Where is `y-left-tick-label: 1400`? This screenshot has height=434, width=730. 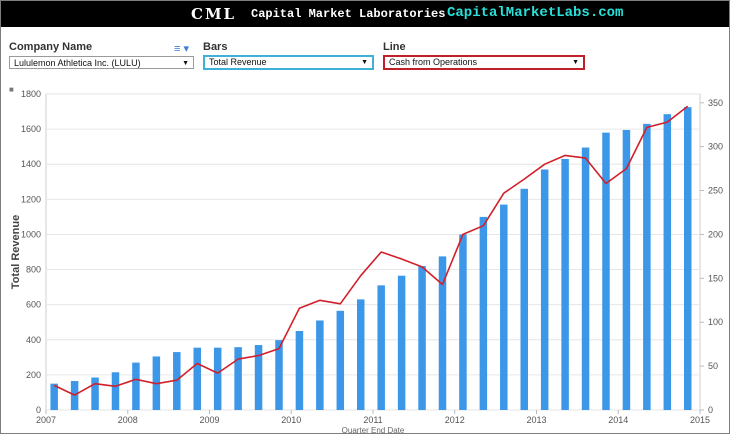 y-left-tick-label: 1400 is located at coordinates (31, 164).